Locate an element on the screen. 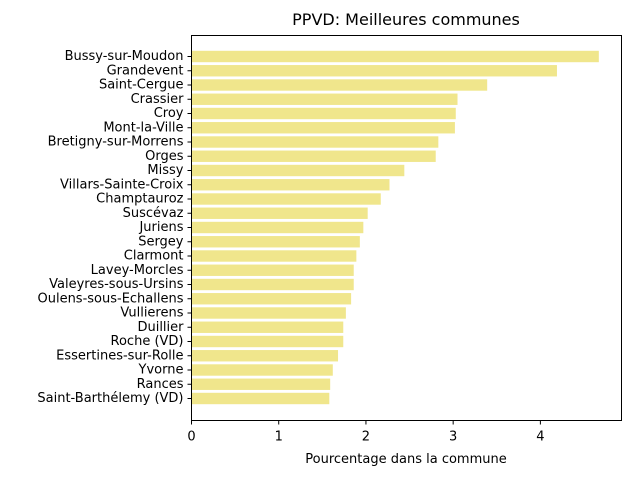 This screenshot has width=640, height=480. category-label: Crassier is located at coordinates (158, 99).